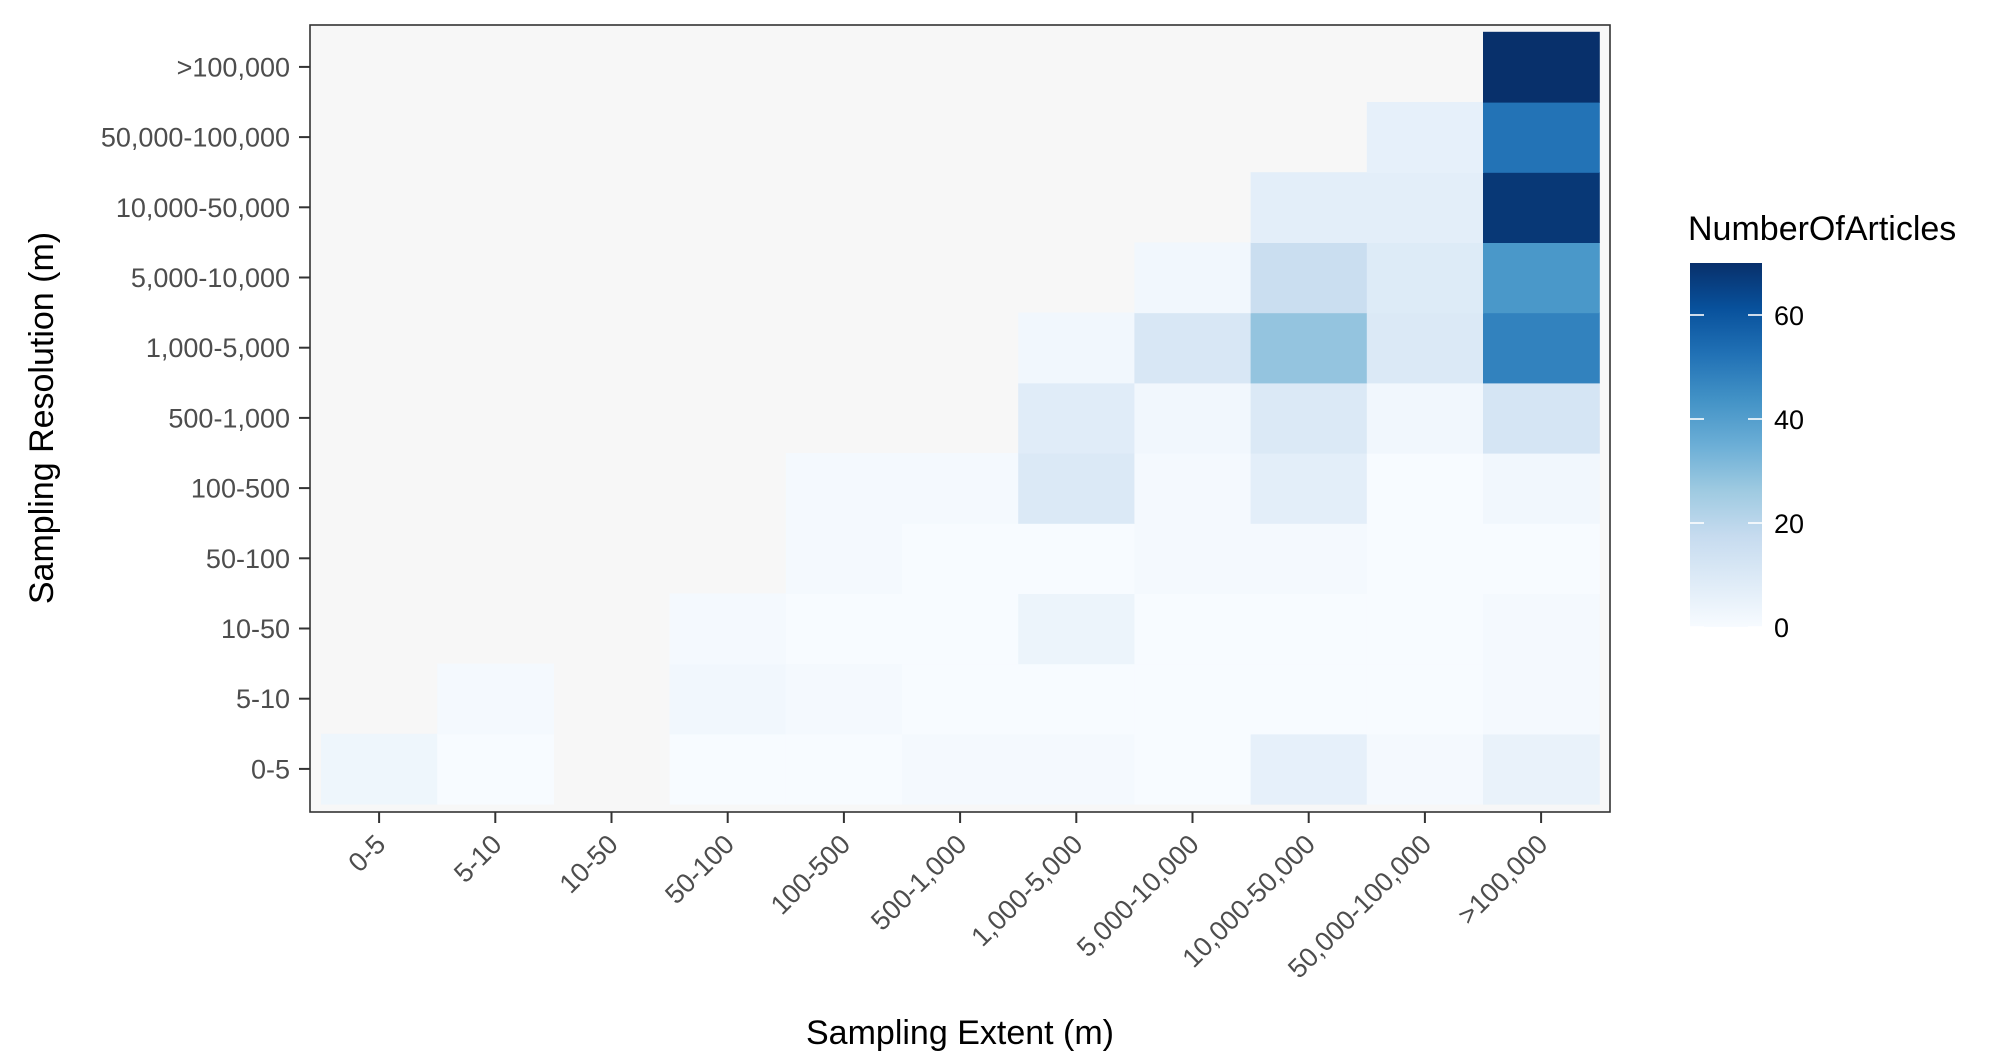 This screenshot has height=1062, width=2007. What do you see at coordinates (210, 278) in the screenshot?
I see `y-tick-label: 5,000-10,000` at bounding box center [210, 278].